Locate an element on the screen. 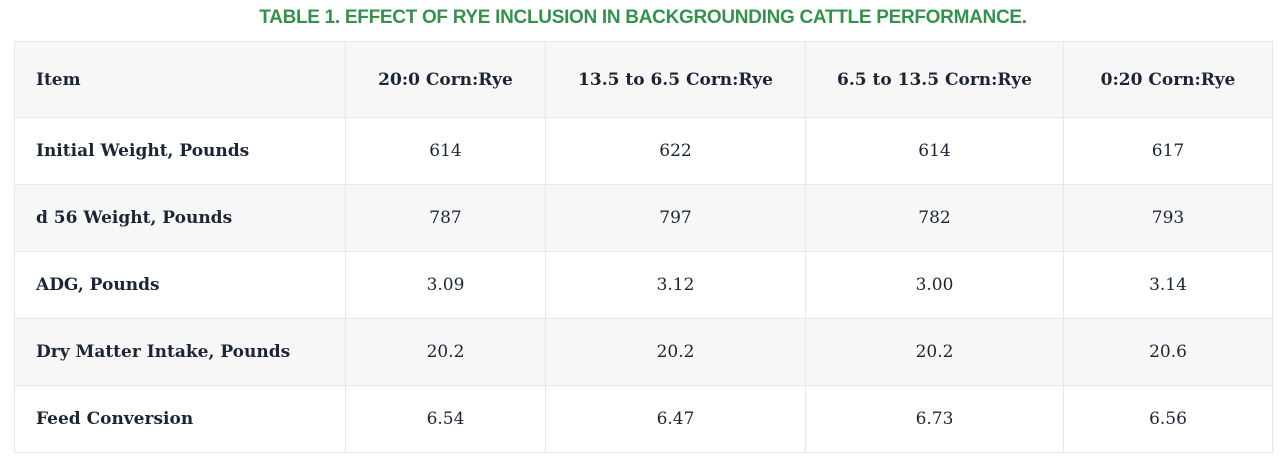  cell-value: 3.12 is located at coordinates (675, 285).